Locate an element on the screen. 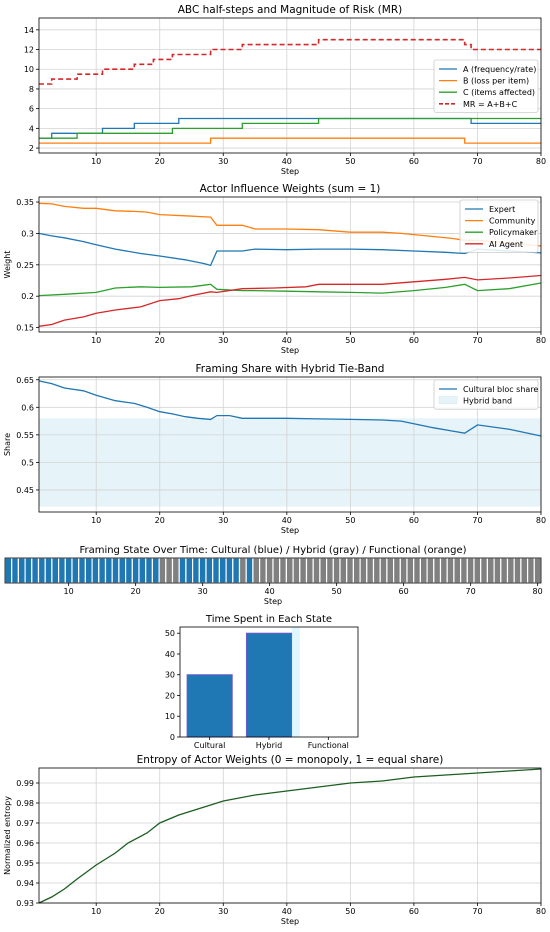 The width and height of the screenshot is (550, 932). legend-entry: C (items affected) is located at coordinates (499, 92).